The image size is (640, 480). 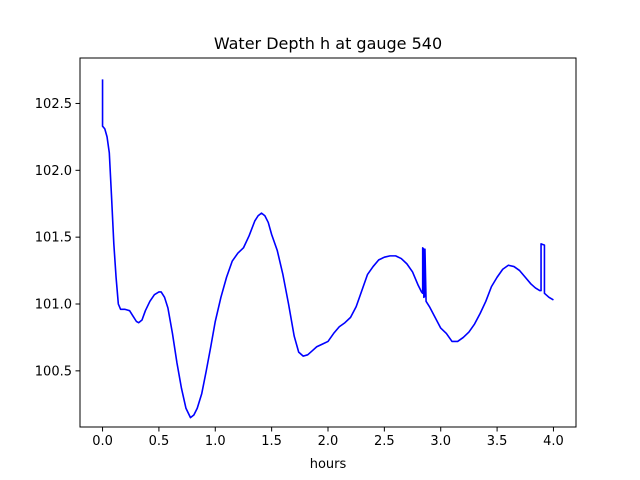 What do you see at coordinates (53, 305) in the screenshot?
I see `y-tick-label: 101.0` at bounding box center [53, 305].